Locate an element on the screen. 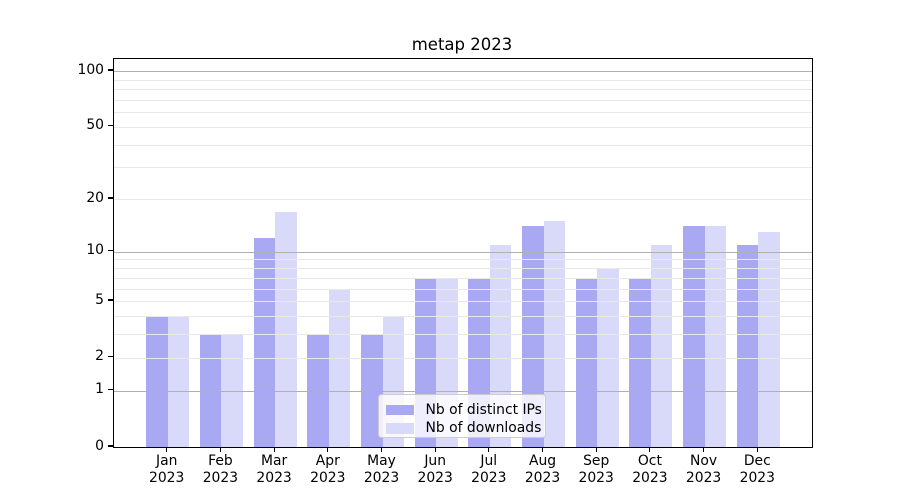 This screenshot has height=500, width=900. bar-downloads-jan is located at coordinates (178, 381).